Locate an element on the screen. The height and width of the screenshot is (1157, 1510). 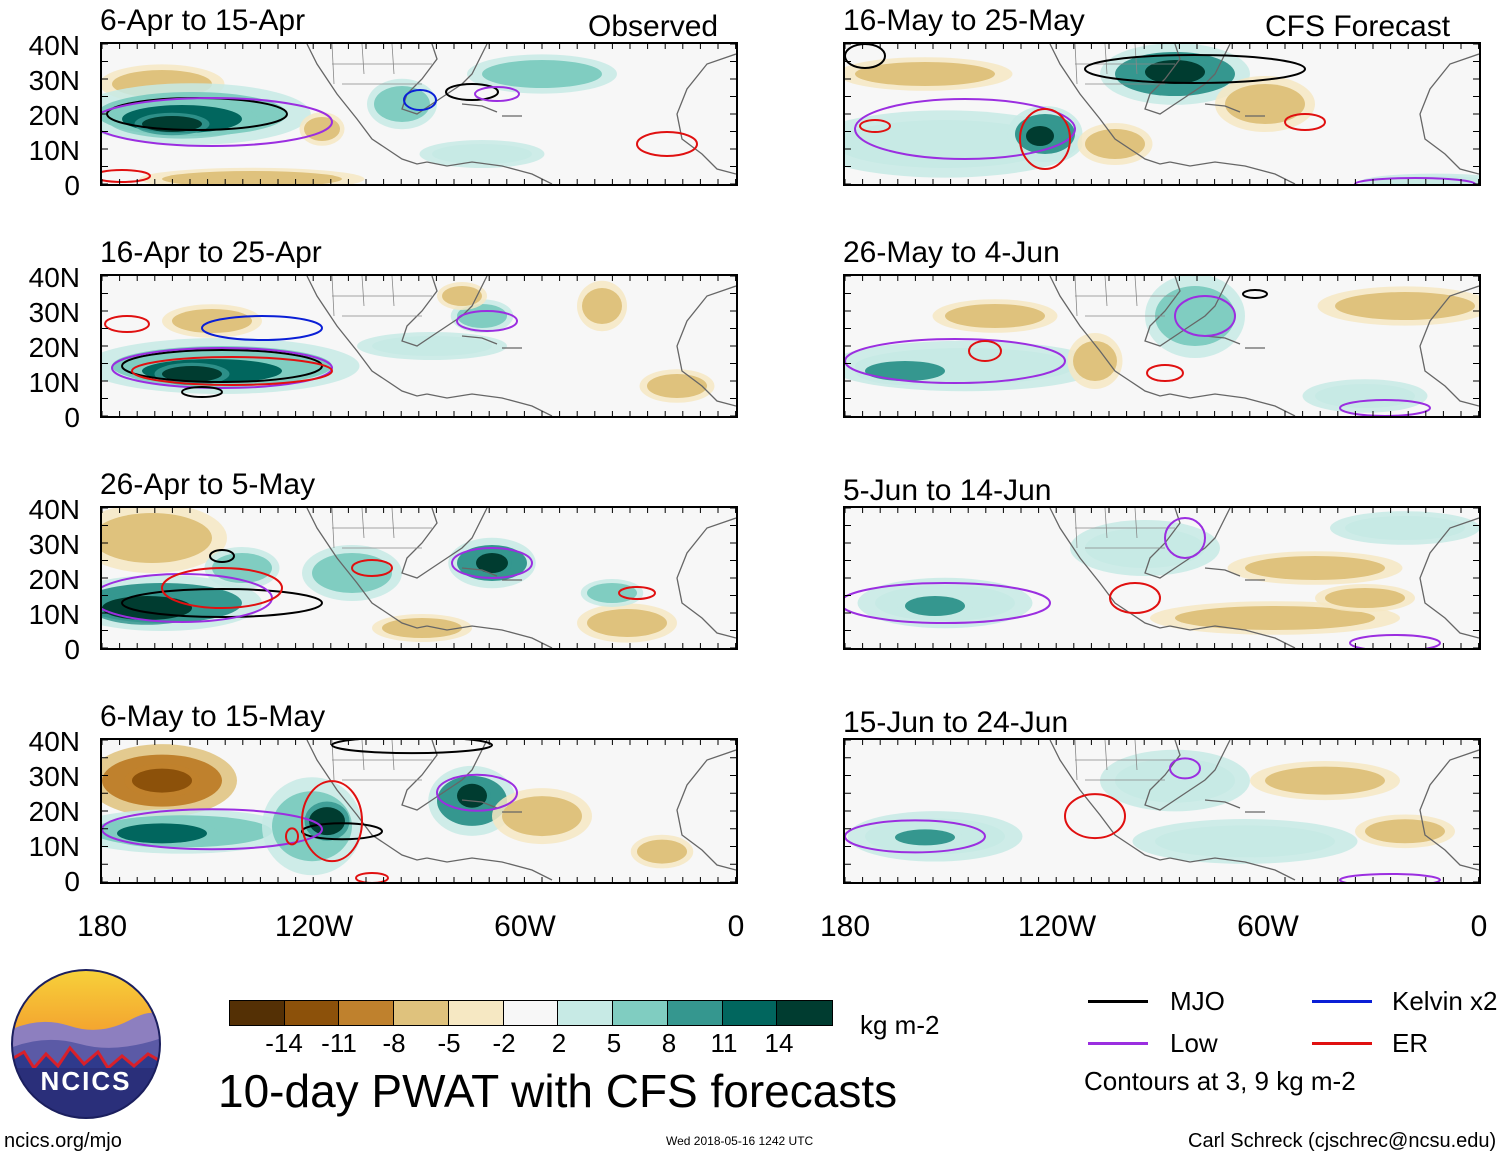
colorbar-tick: -5 is located at coordinates (449, 1043).